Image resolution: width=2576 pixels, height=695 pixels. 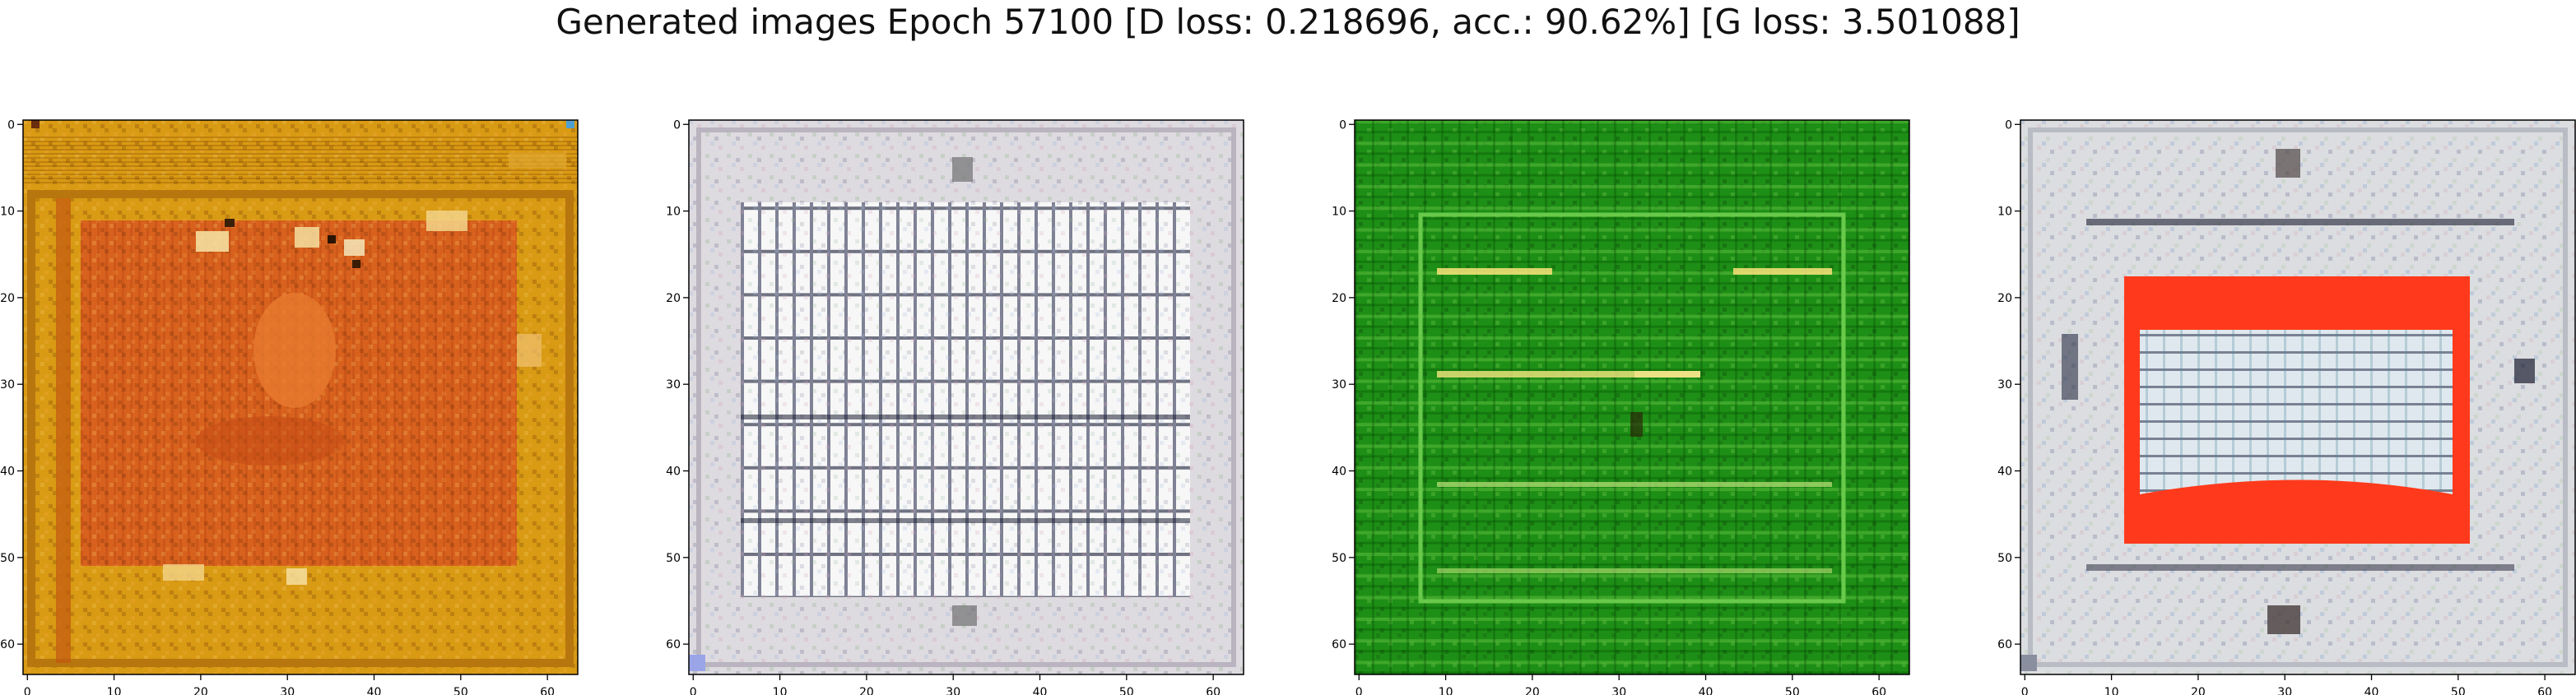 What do you see at coordinates (1792, 690) in the screenshot?
I see `x-tick-label-3-50: 50` at bounding box center [1792, 690].